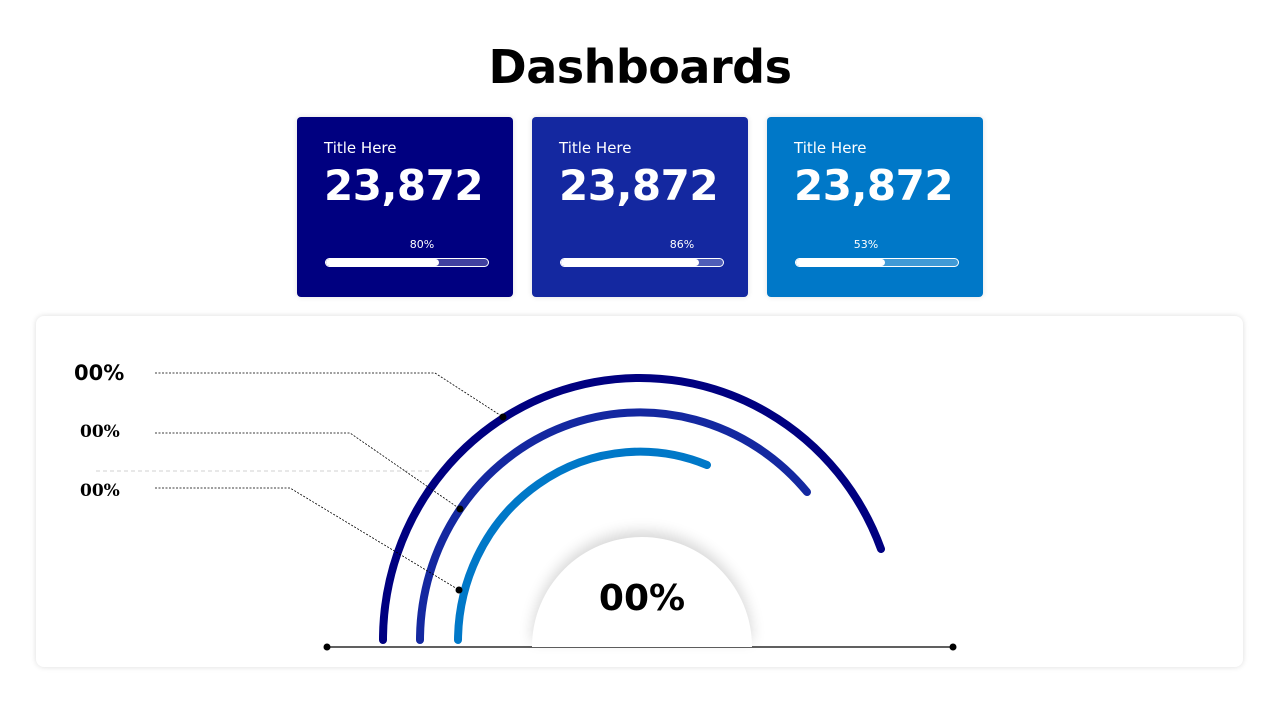 The width and height of the screenshot is (1280, 720). I want to click on gauge-arc-outer, so click(632, 509).